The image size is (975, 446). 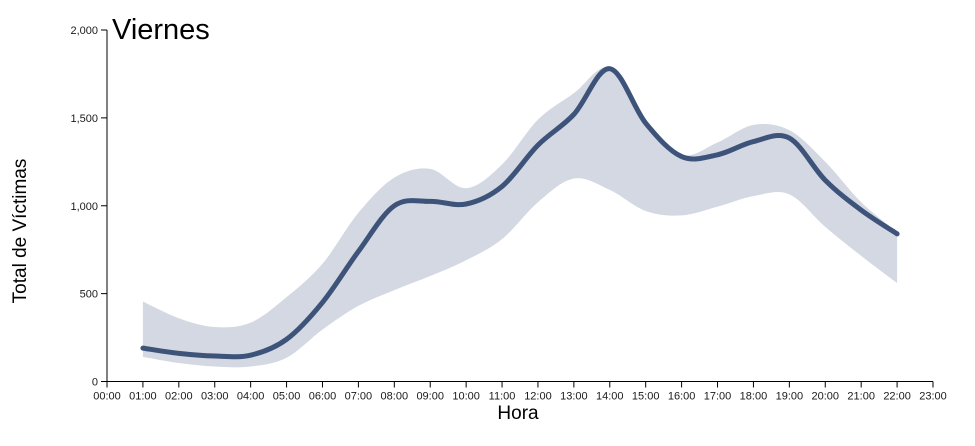 What do you see at coordinates (215, 397) in the screenshot?
I see `x-tick-label: 03:00` at bounding box center [215, 397].